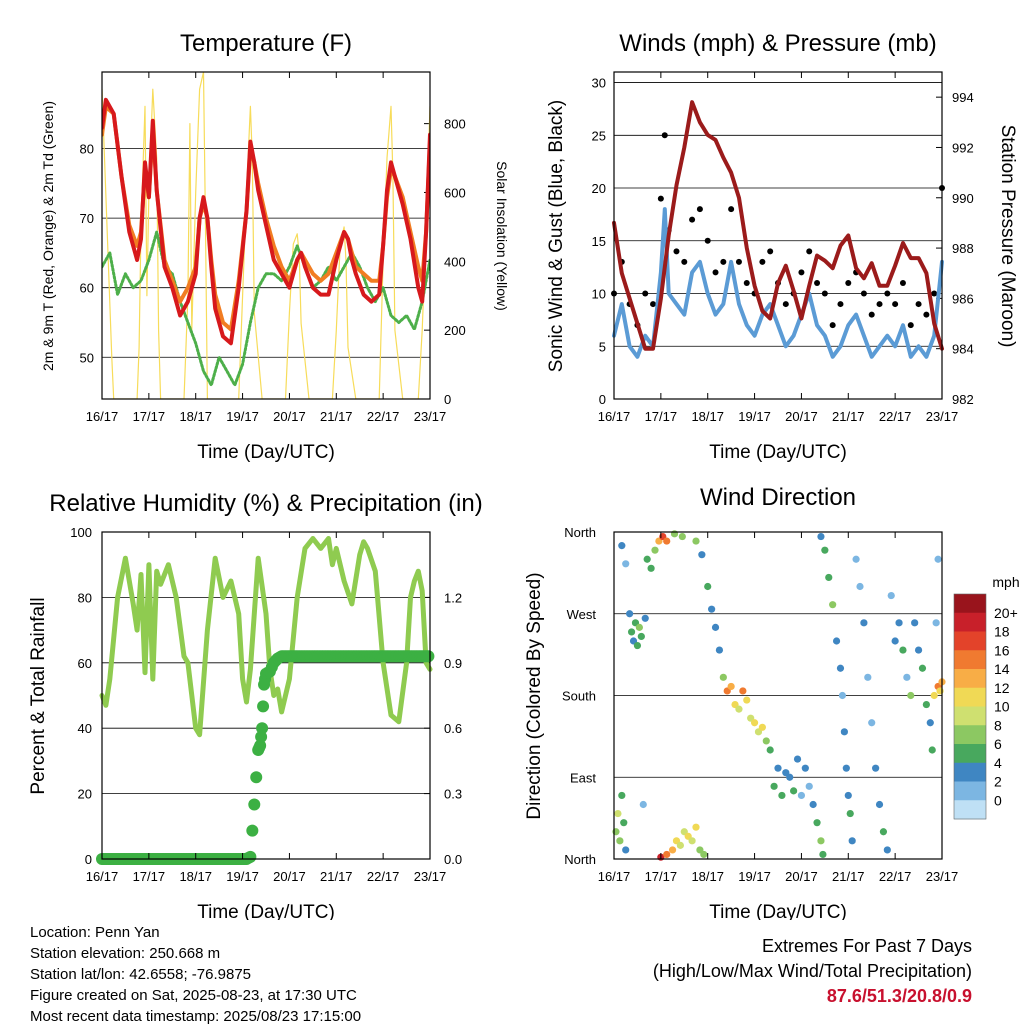 The height and width of the screenshot is (1027, 1024). Describe the element at coordinates (48, 236) in the screenshot. I see `temperature-ylabel: 2m & 9m T (Red, Orange) & 2m Td (Green)` at that location.